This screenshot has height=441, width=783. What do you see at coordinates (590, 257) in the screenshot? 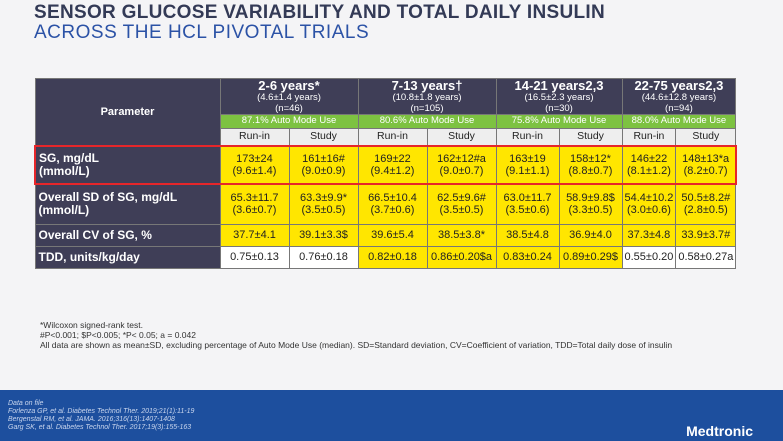
I see `table-cell: 0.89±0.29$` at bounding box center [590, 257].